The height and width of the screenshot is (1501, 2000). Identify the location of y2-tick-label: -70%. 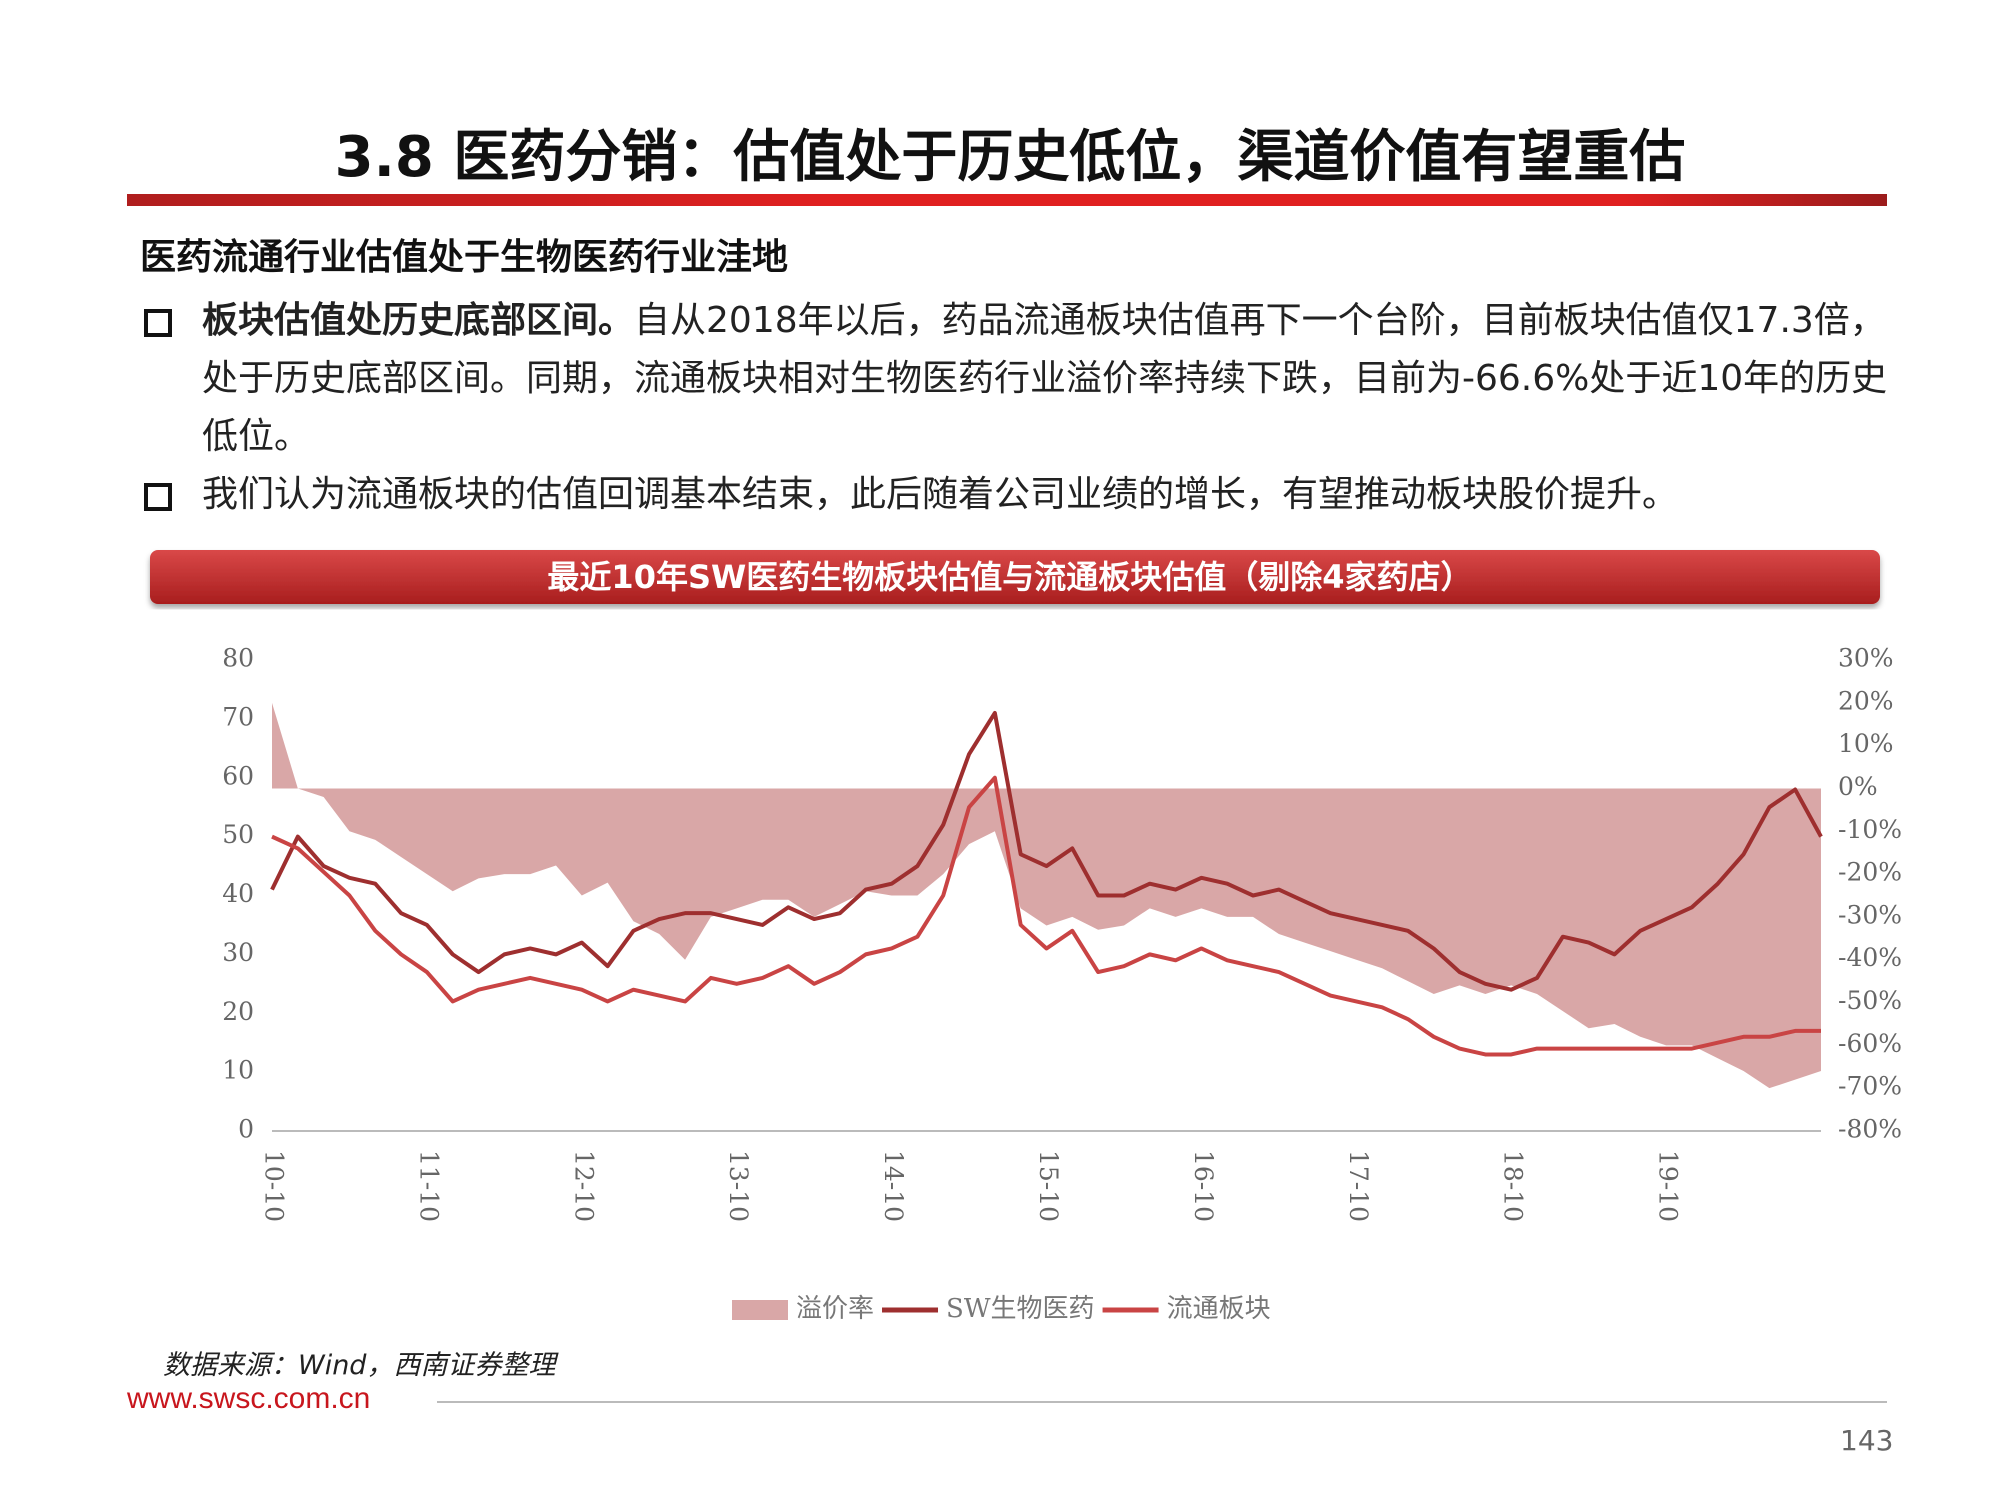
(1870, 1086).